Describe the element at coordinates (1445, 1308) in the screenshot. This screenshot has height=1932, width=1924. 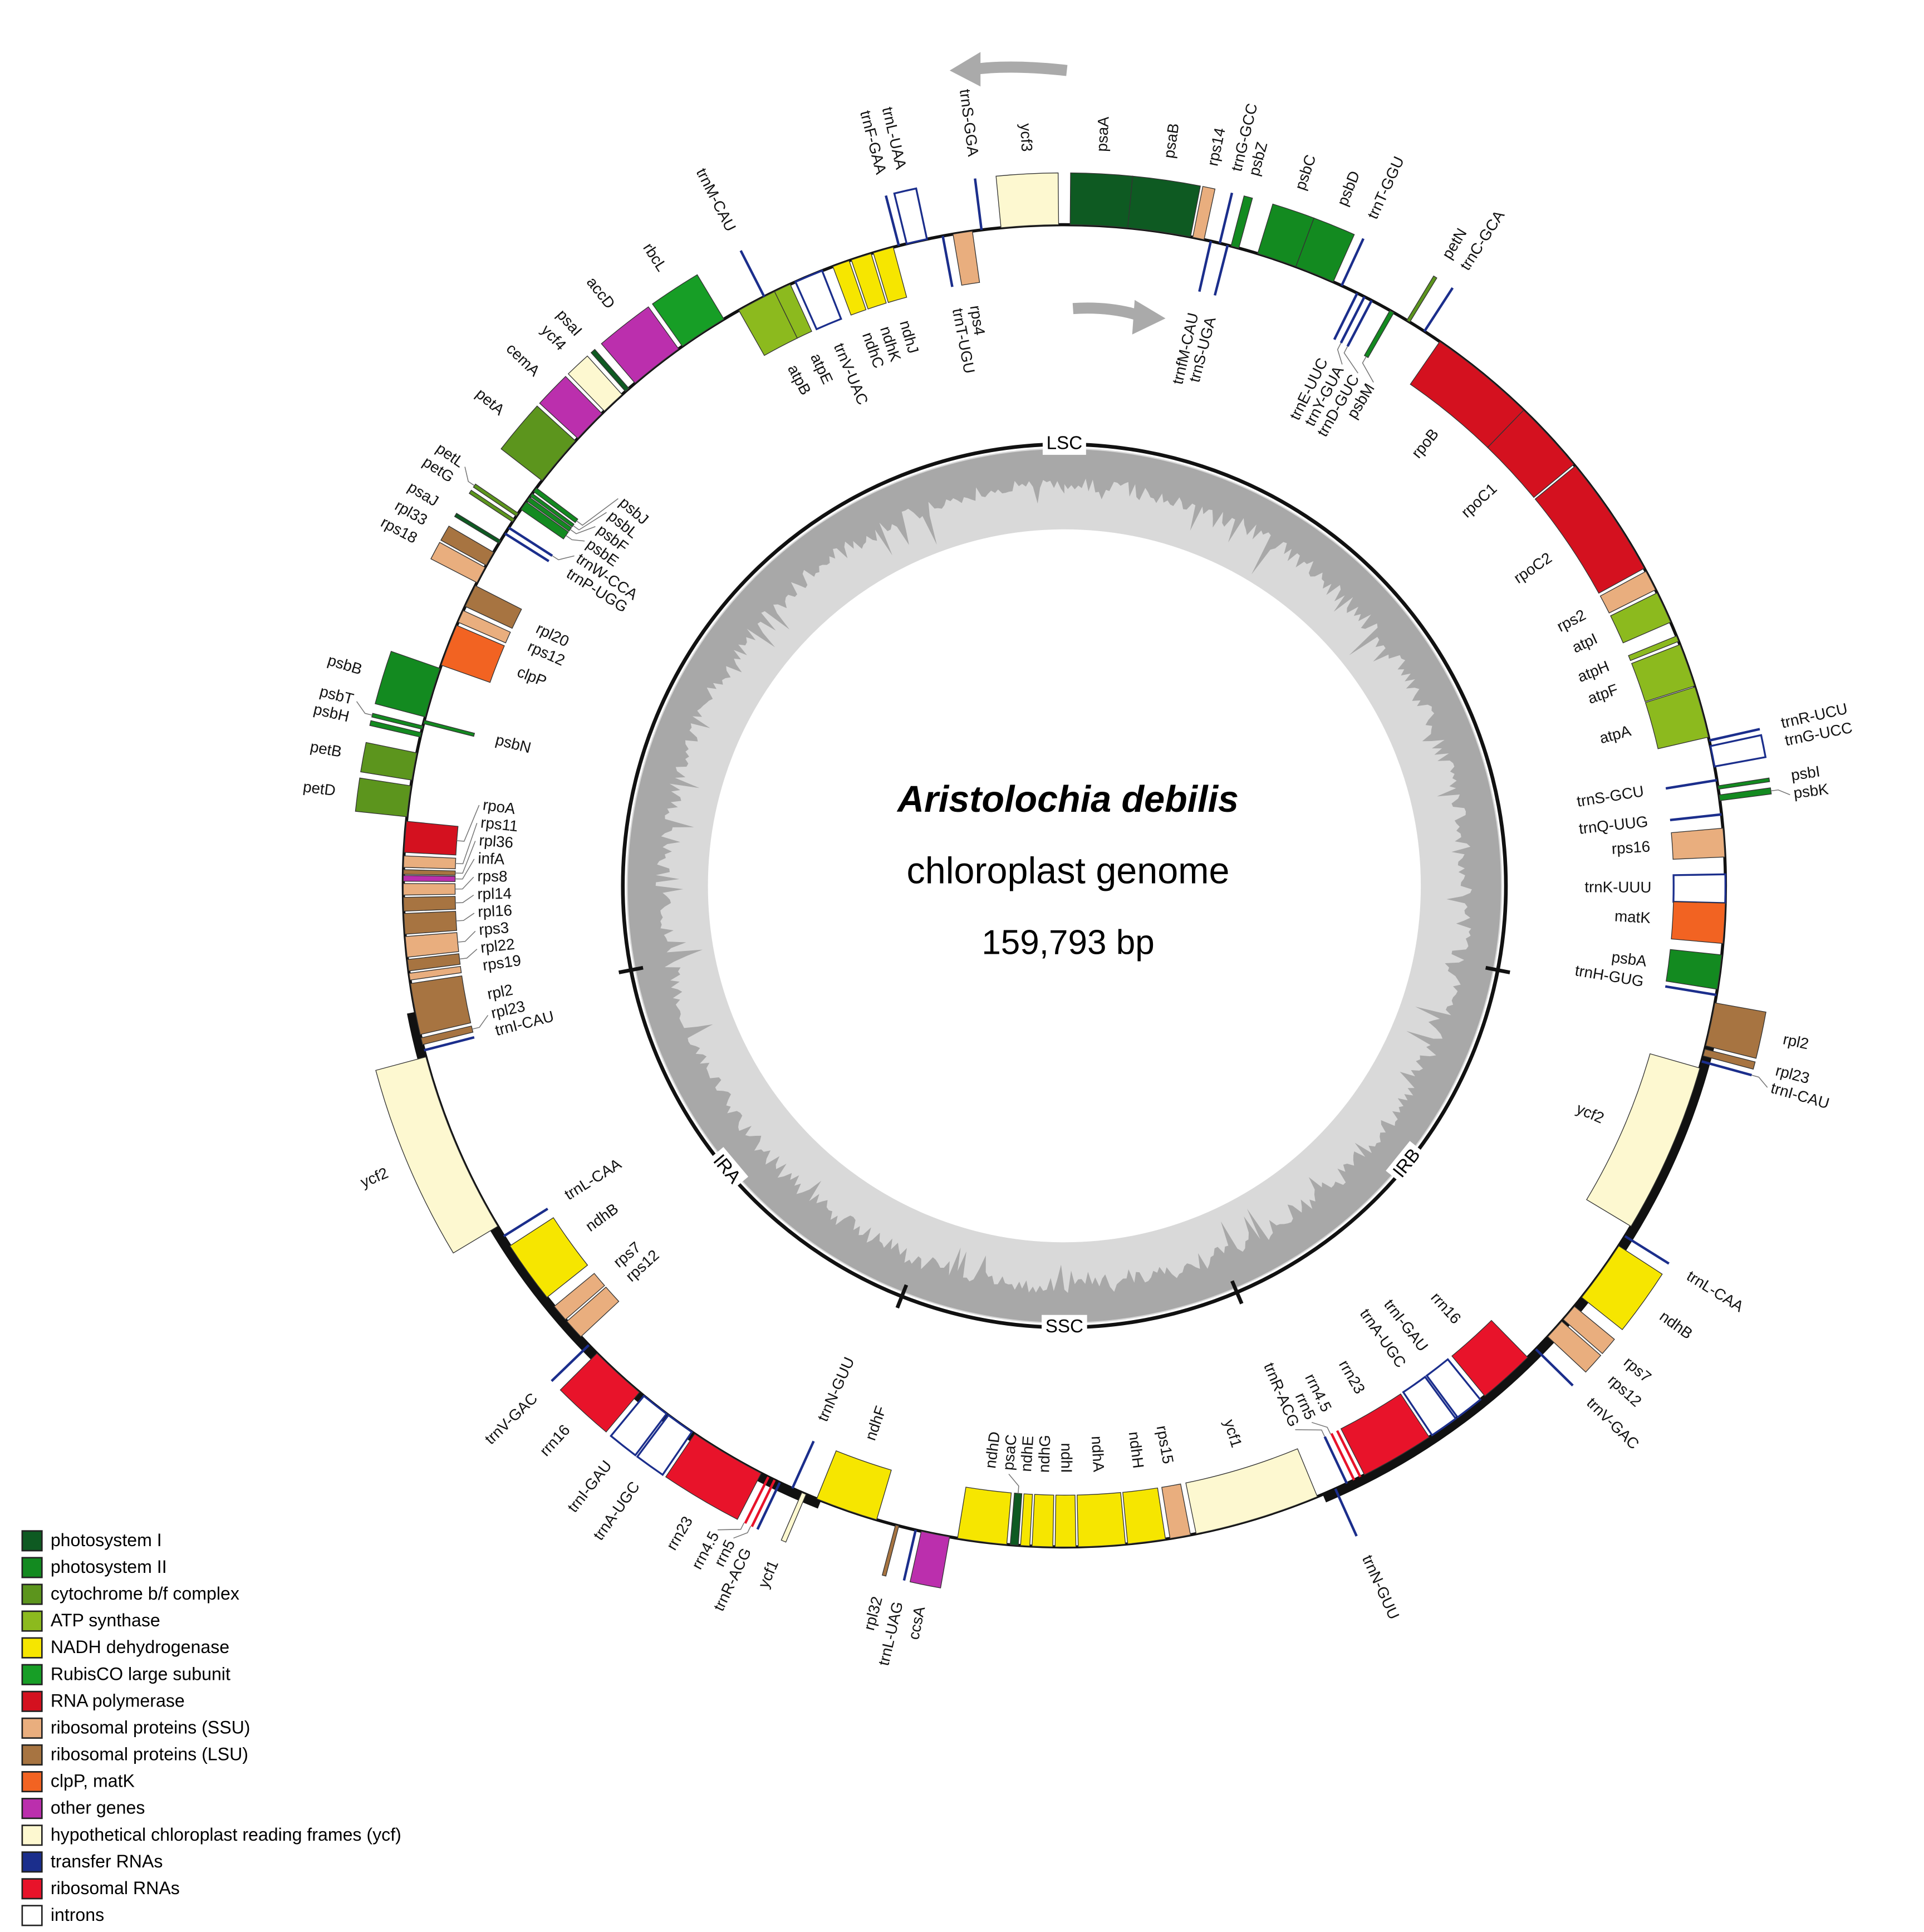
I see `gene-label: rrn16` at that location.